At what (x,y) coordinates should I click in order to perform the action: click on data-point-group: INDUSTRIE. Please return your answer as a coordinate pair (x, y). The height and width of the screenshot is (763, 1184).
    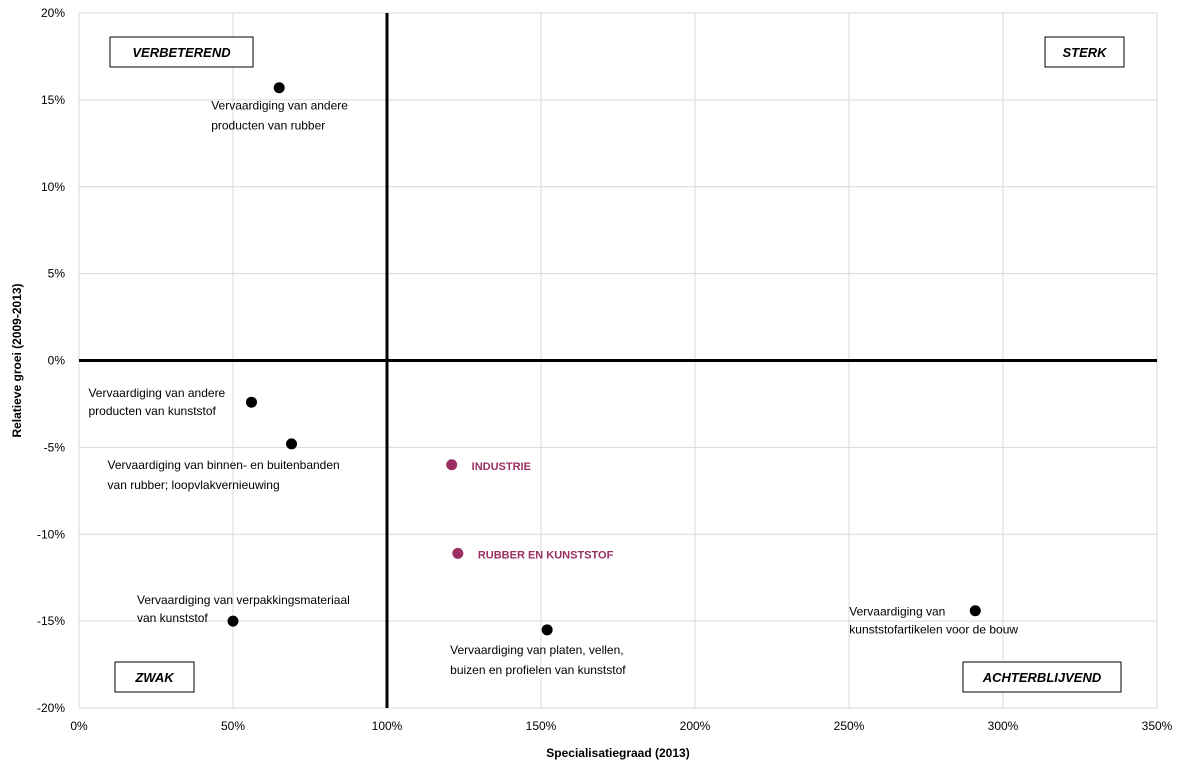
    Looking at the image, I should click on (488, 466).